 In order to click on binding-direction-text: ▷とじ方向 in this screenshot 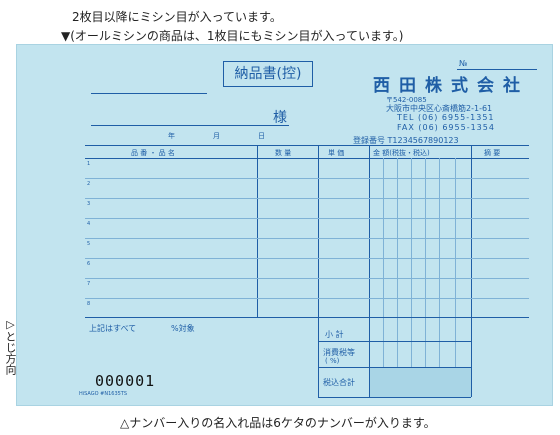, I will do `click(10, 346)`.